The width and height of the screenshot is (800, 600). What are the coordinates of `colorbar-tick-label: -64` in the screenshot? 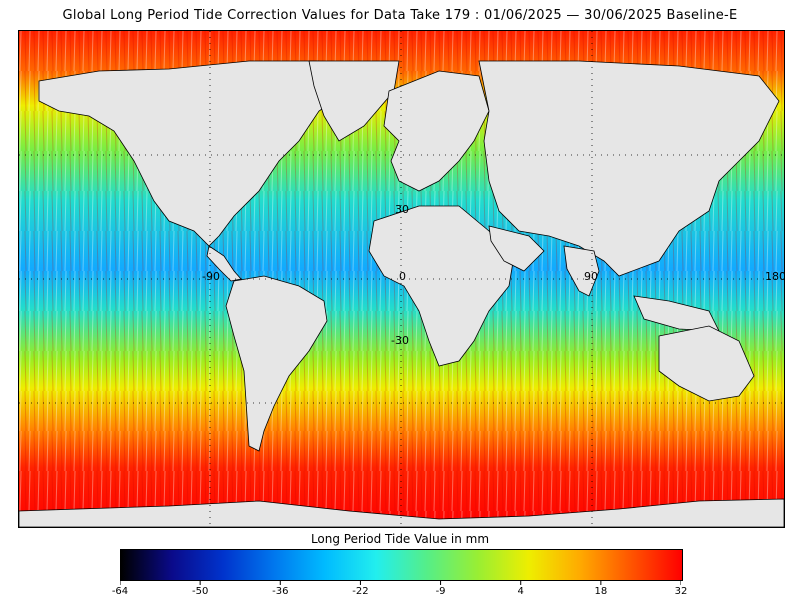 It's located at (120, 591).